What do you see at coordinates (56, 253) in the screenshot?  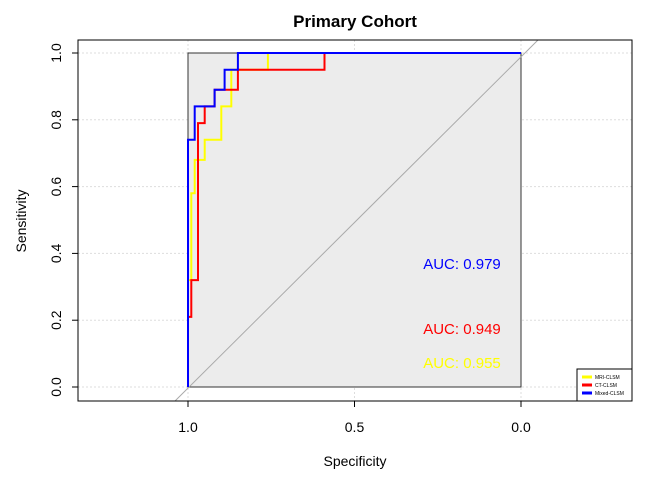 I see `y-tick-label: 0.4` at bounding box center [56, 253].